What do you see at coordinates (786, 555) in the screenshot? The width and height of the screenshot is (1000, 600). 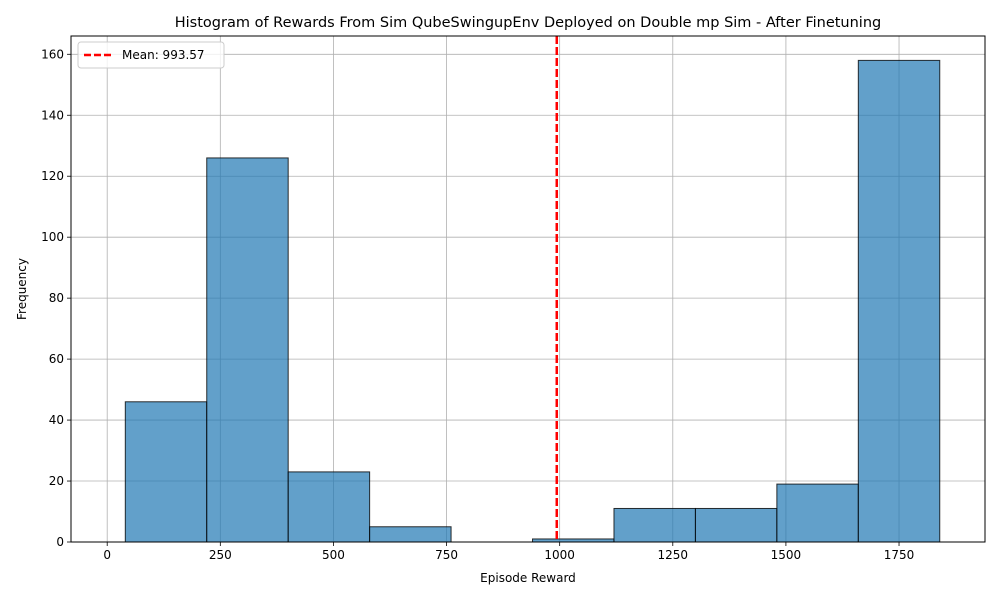 I see `x-tick-label: 1500` at bounding box center [786, 555].